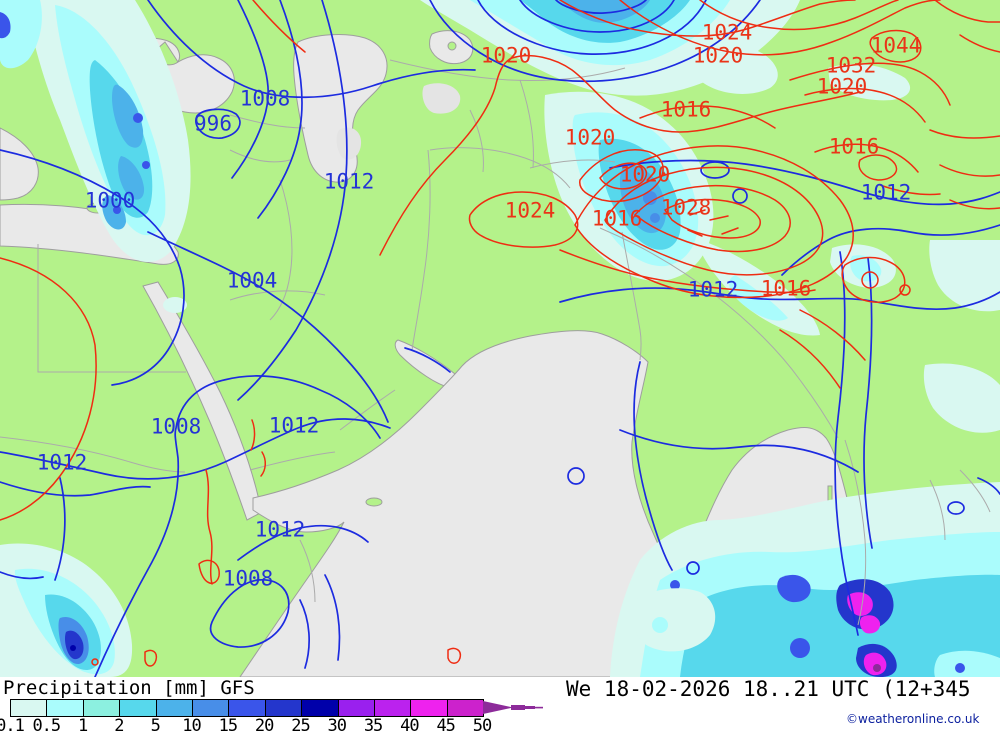 The height and width of the screenshot is (733, 1000). I want to click on legend-tick-label: 15, so click(228, 724).